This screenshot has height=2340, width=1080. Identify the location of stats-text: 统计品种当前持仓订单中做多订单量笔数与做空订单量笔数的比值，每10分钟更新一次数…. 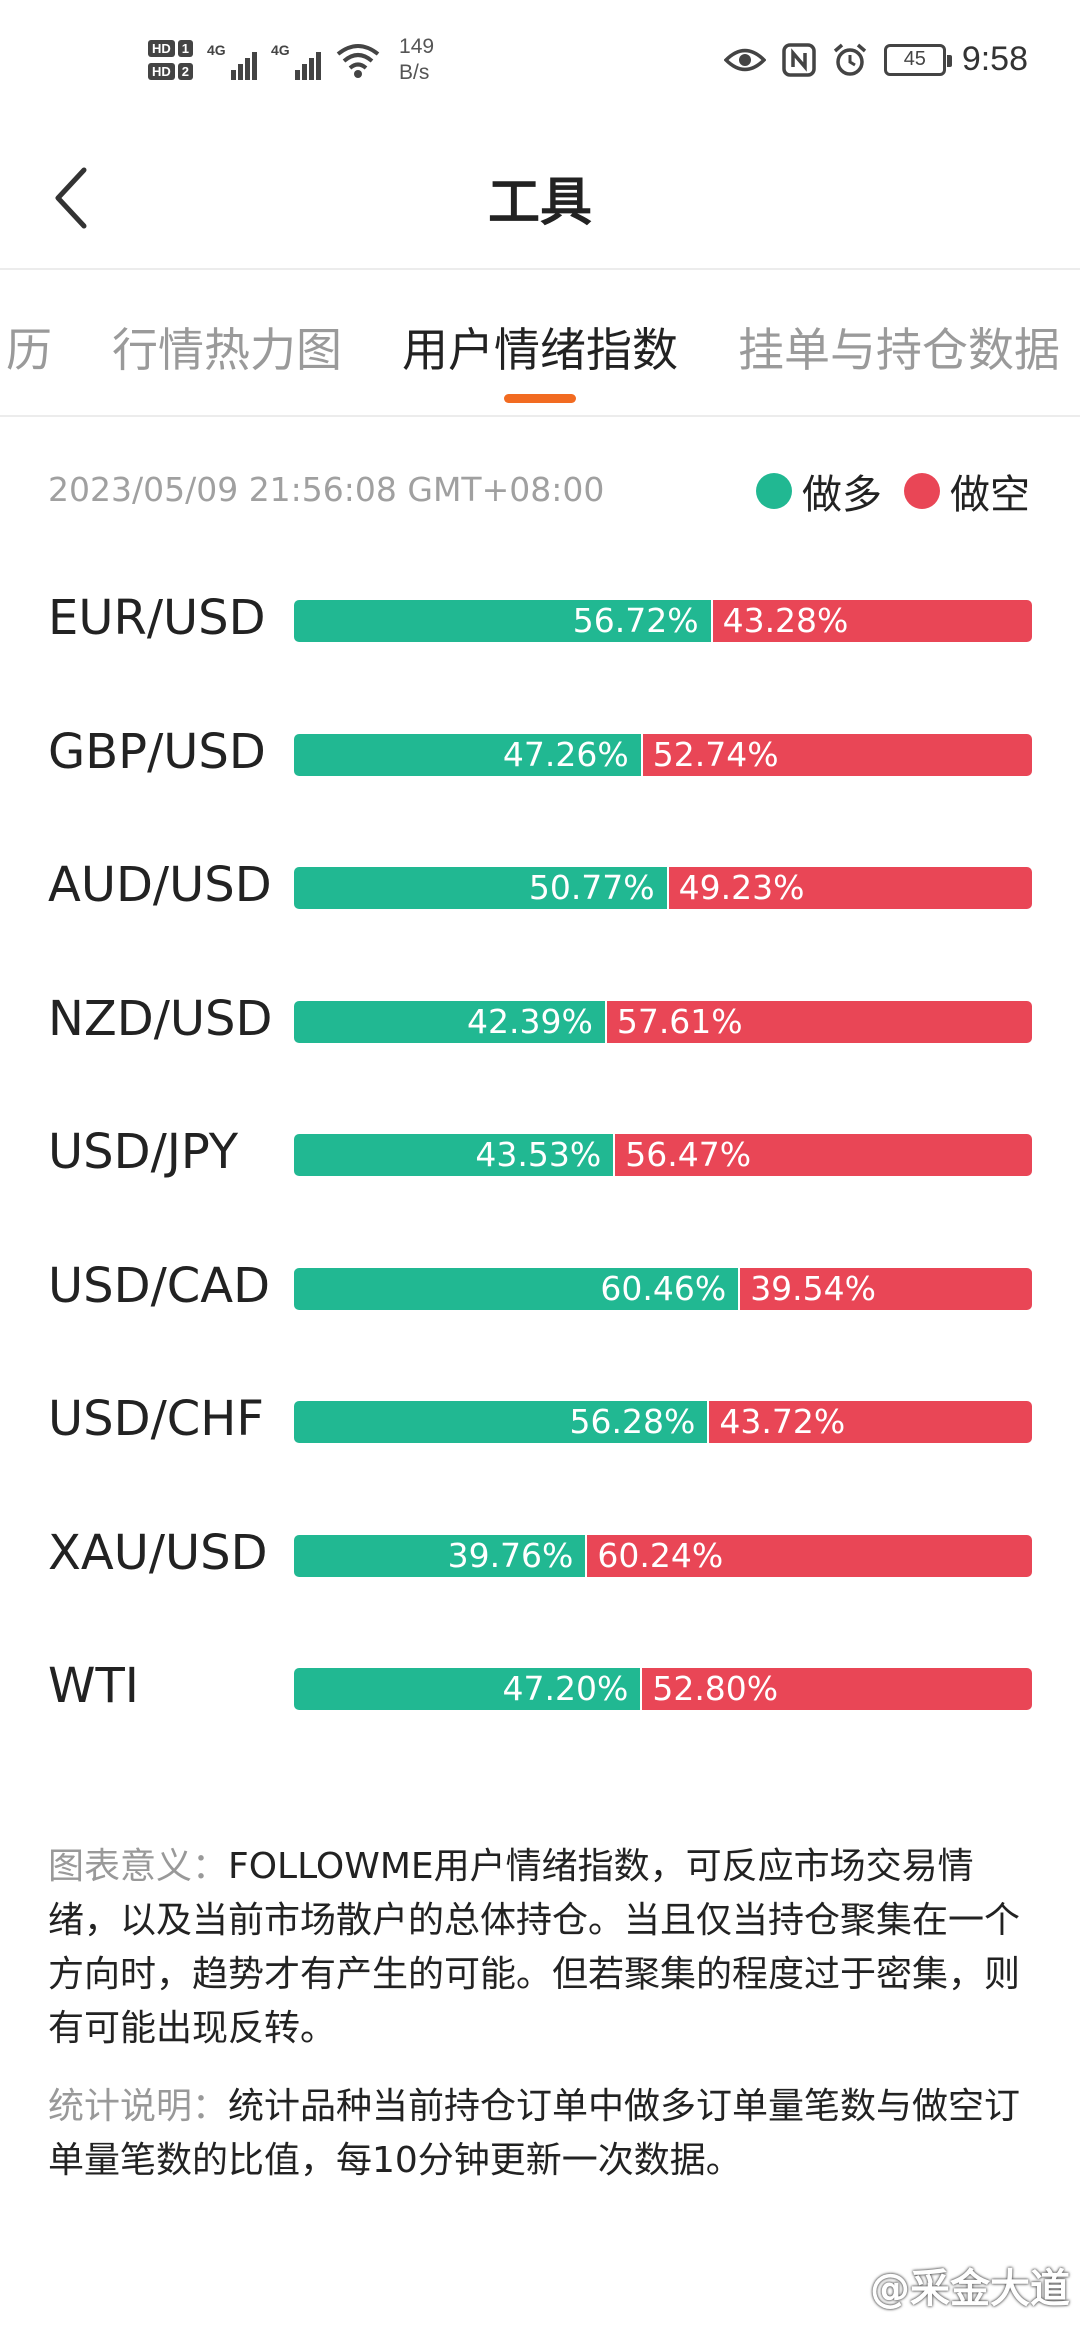
(534, 2133).